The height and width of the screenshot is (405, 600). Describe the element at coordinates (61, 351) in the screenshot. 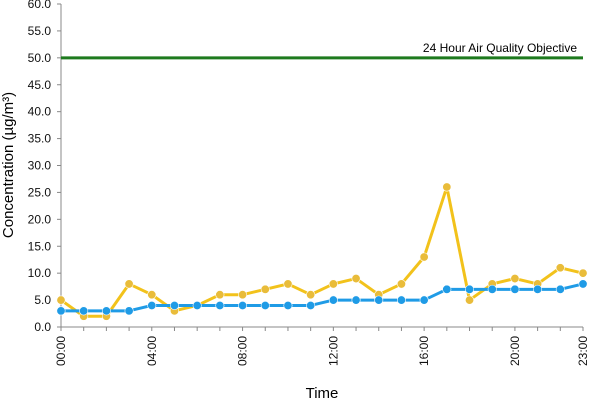

I see `x-tick-label: 00:00` at that location.